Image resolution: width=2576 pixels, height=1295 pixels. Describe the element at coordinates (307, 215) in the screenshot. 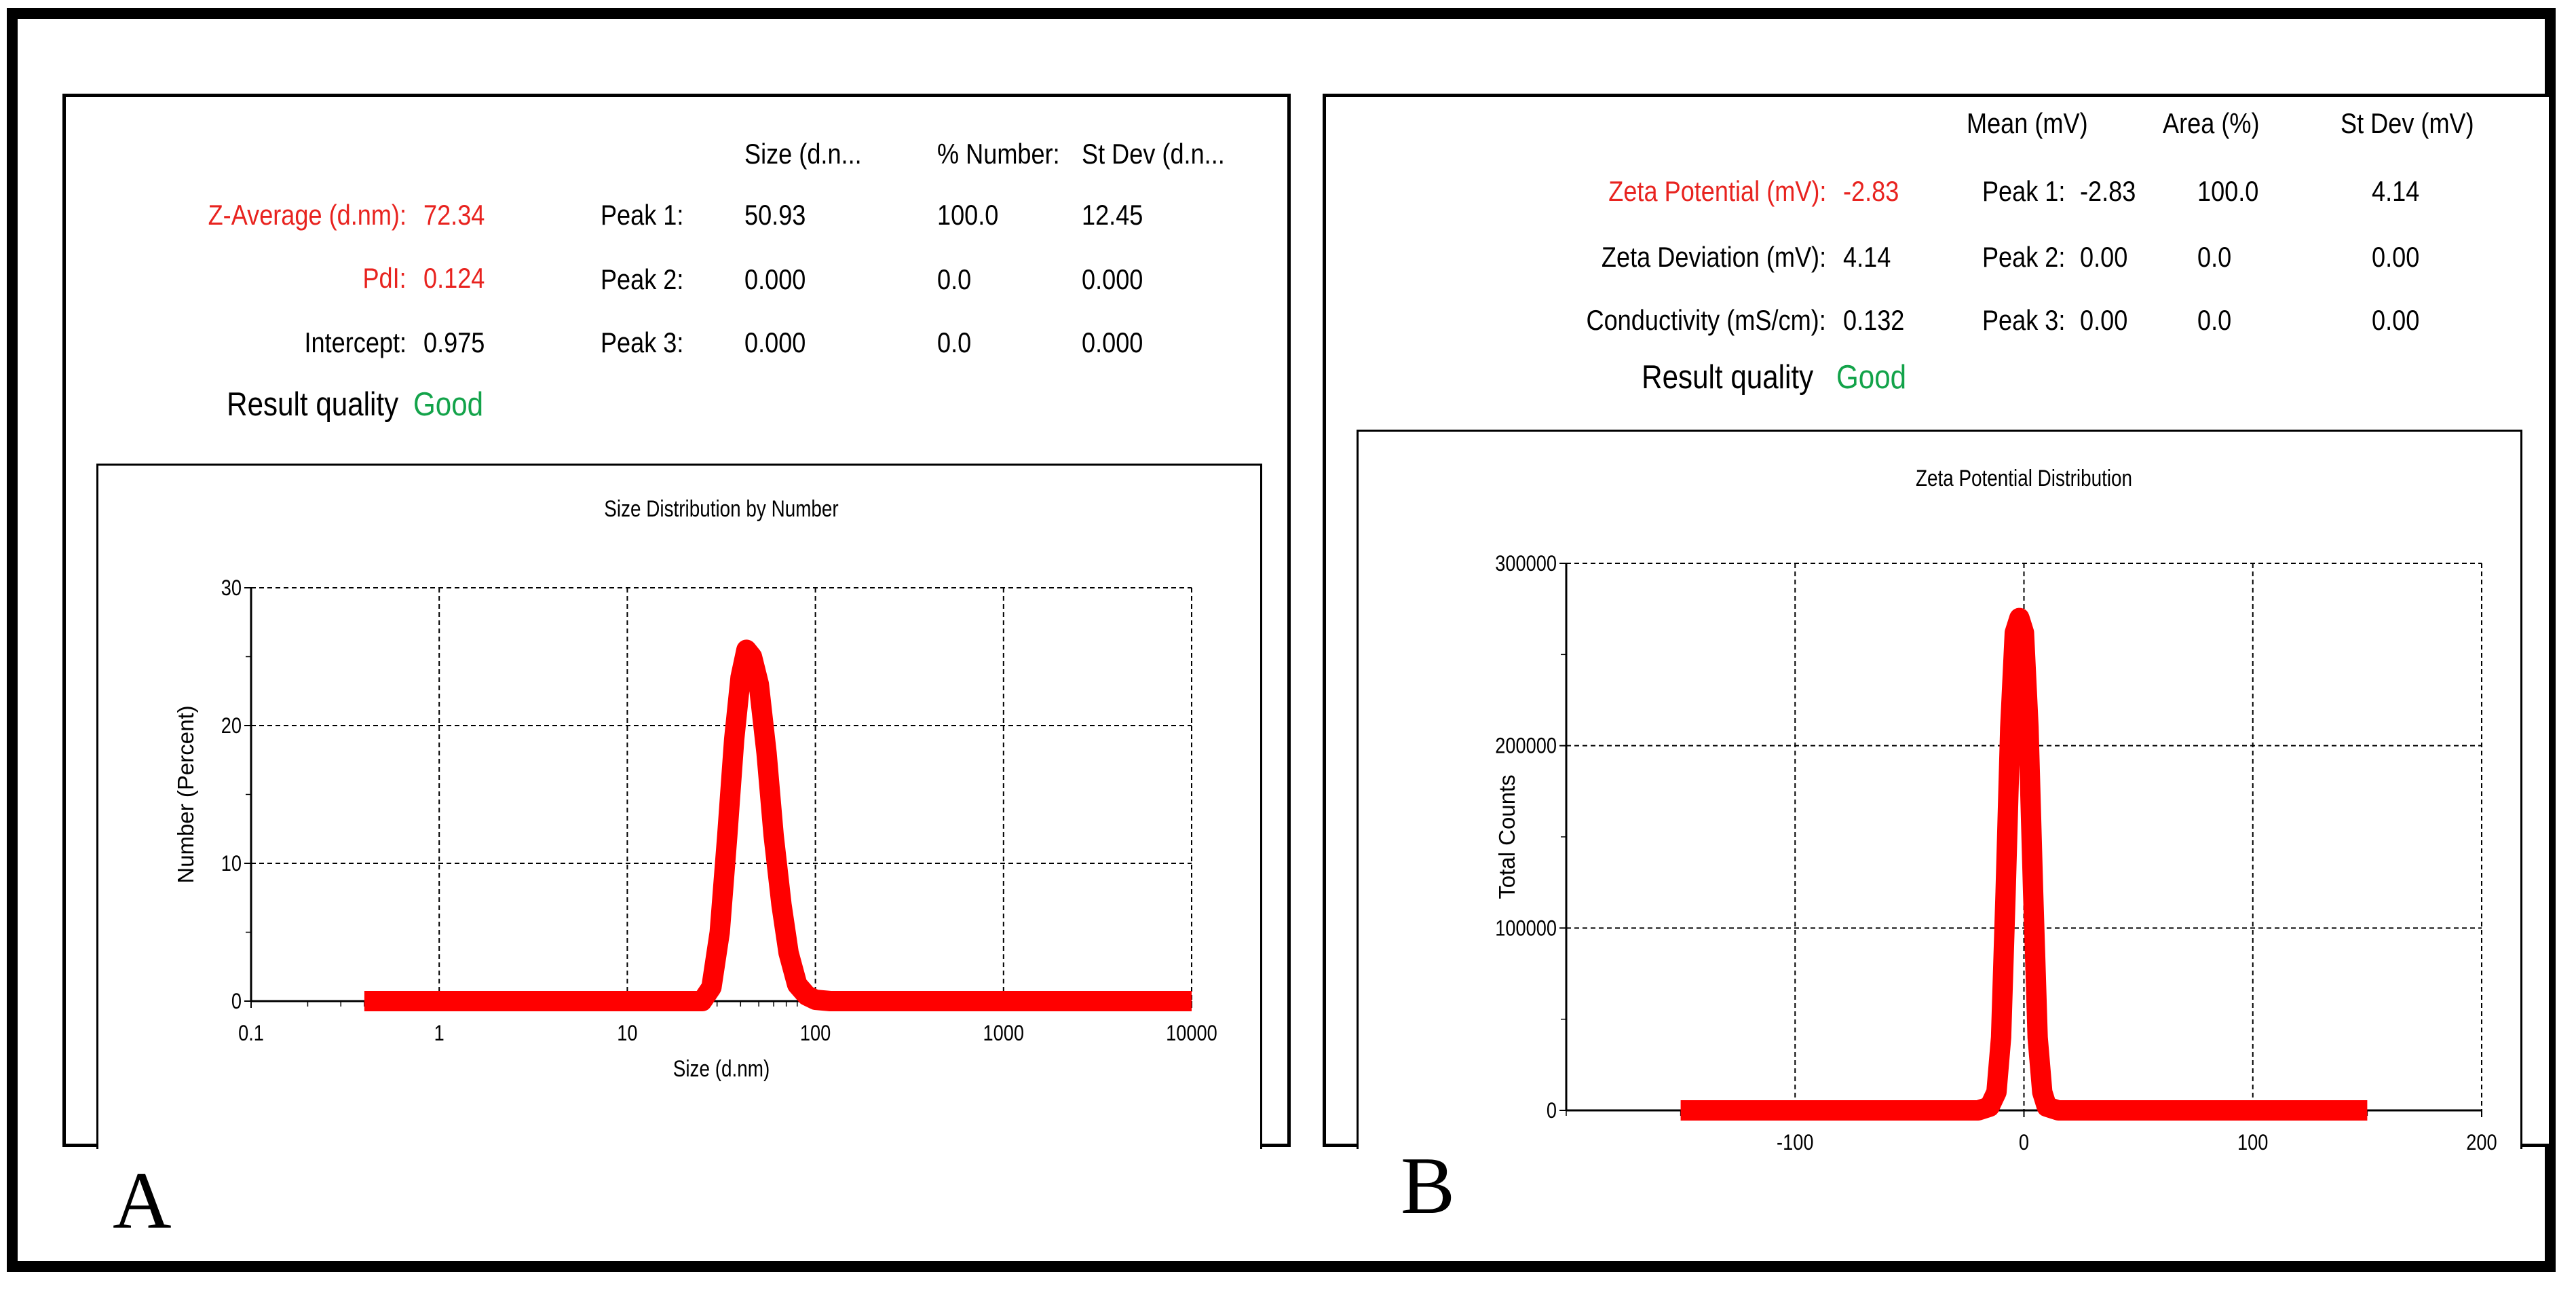

I see `z-average-label: Z-Average (d.nm):` at that location.